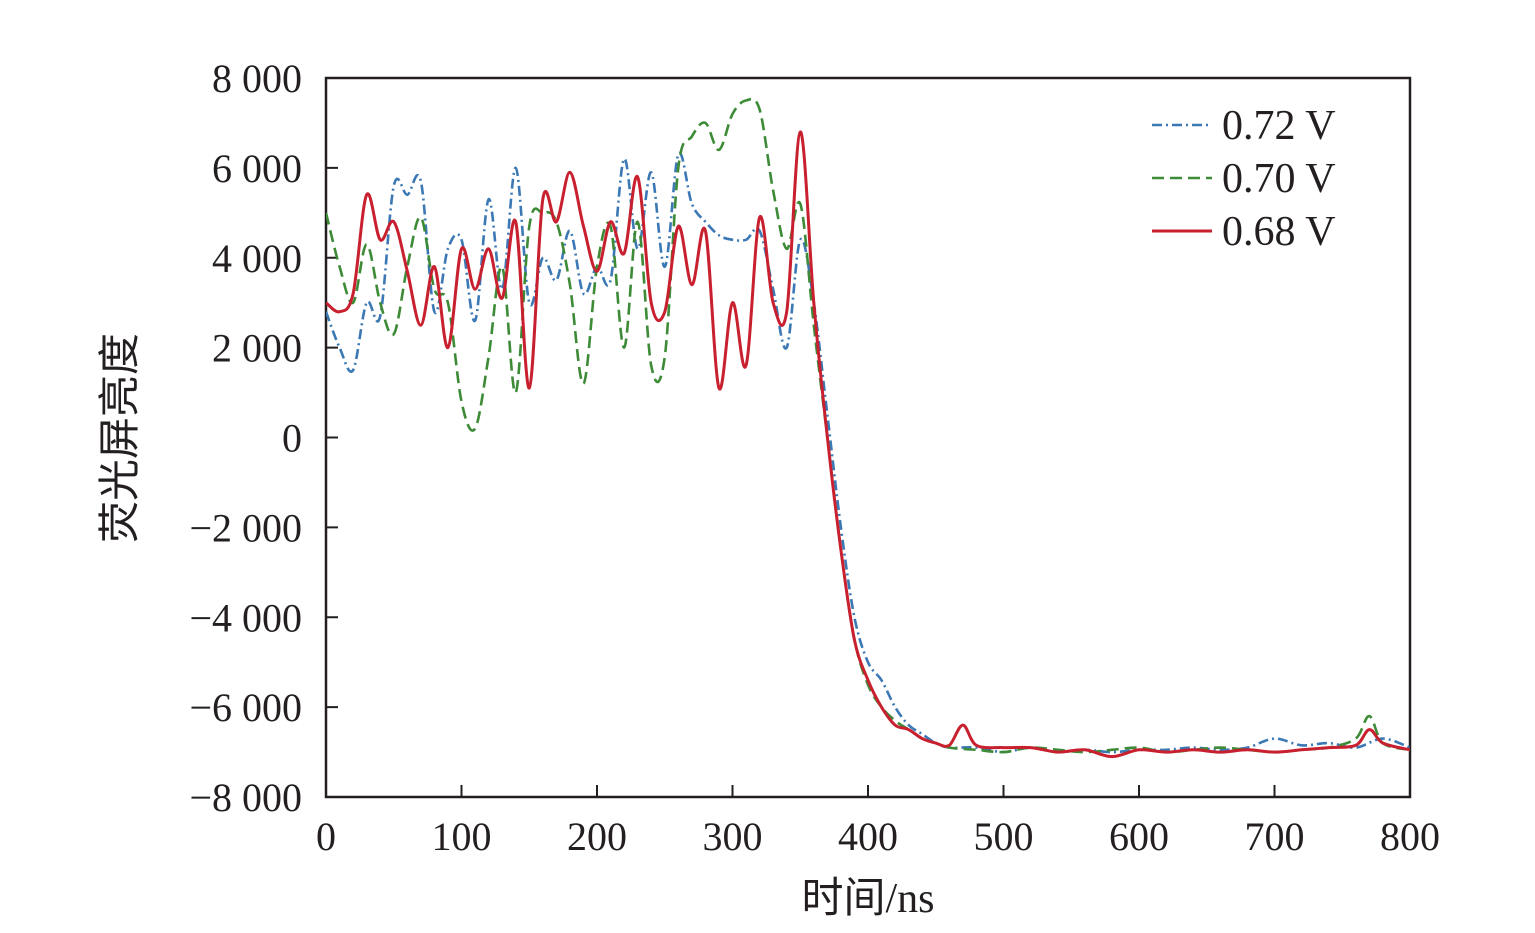 The height and width of the screenshot is (933, 1535). Describe the element at coordinates (245, 707) in the screenshot. I see `y-tick-label: −6 000` at that location.